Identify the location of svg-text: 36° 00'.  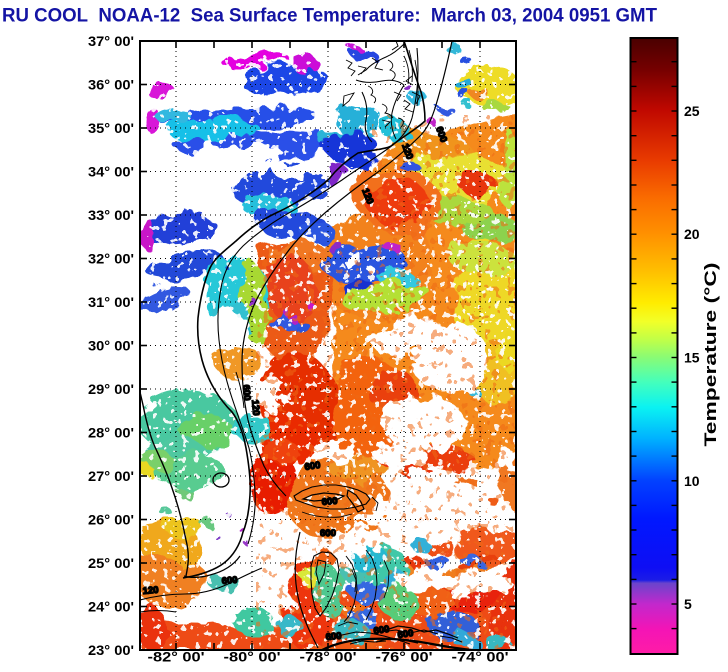
(111, 85).